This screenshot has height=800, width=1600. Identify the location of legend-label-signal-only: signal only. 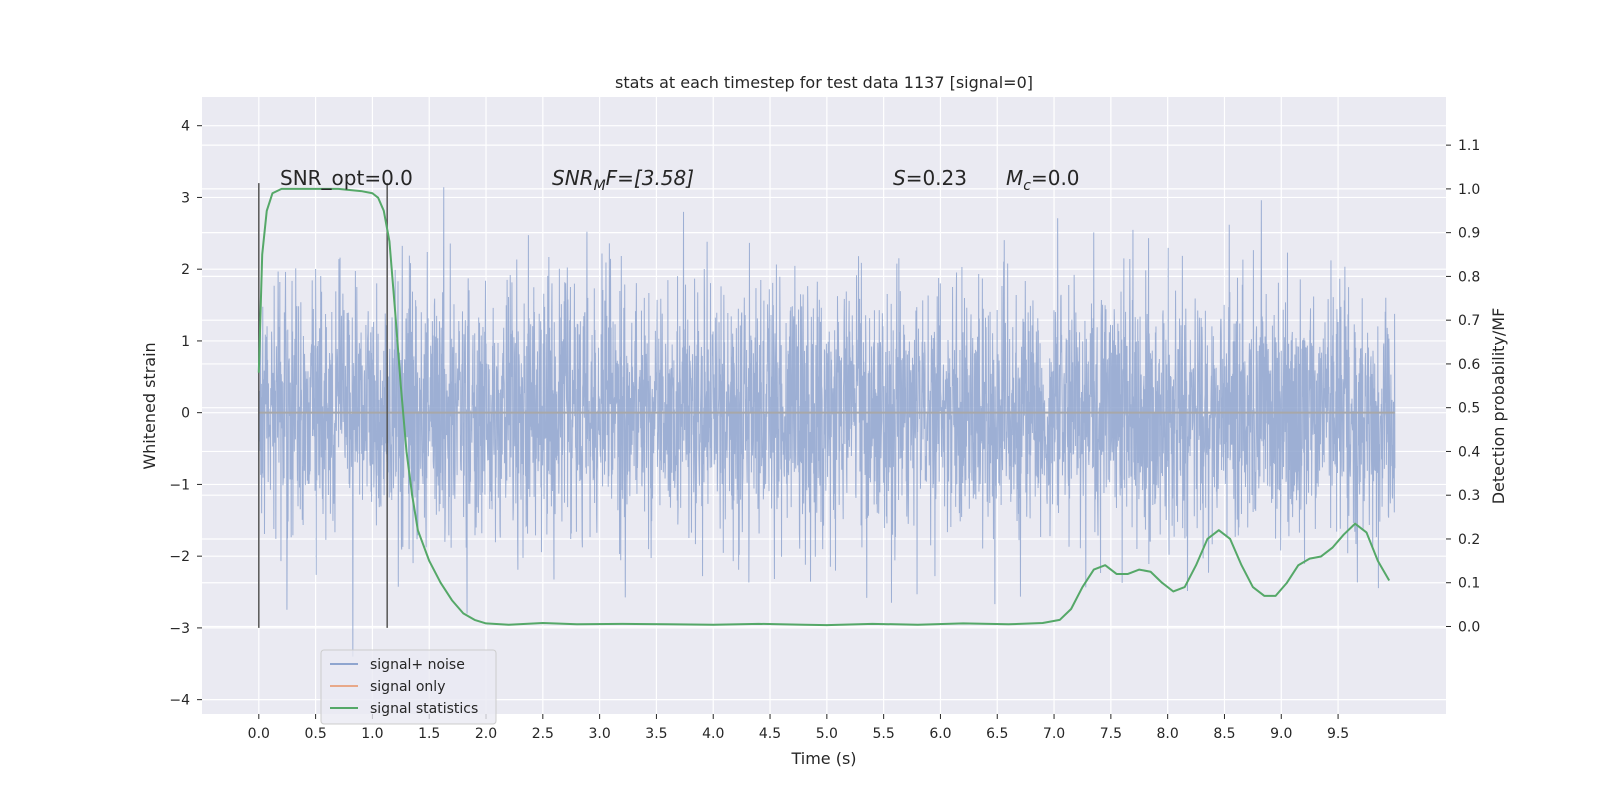
(407, 687).